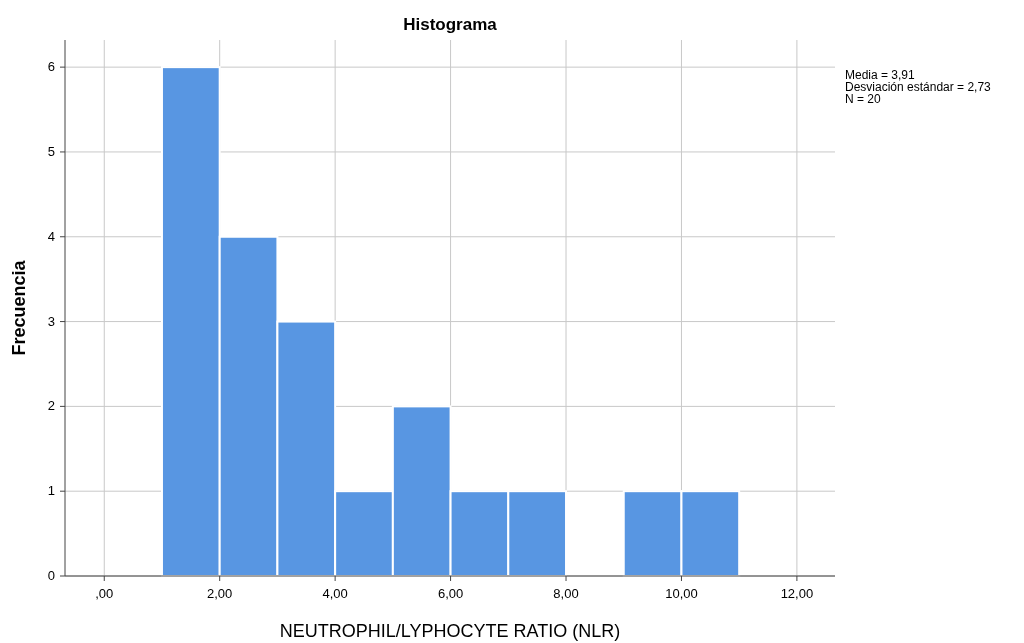 Image resolution: width=1024 pixels, height=643 pixels. I want to click on text: N = 20, so click(863, 99).